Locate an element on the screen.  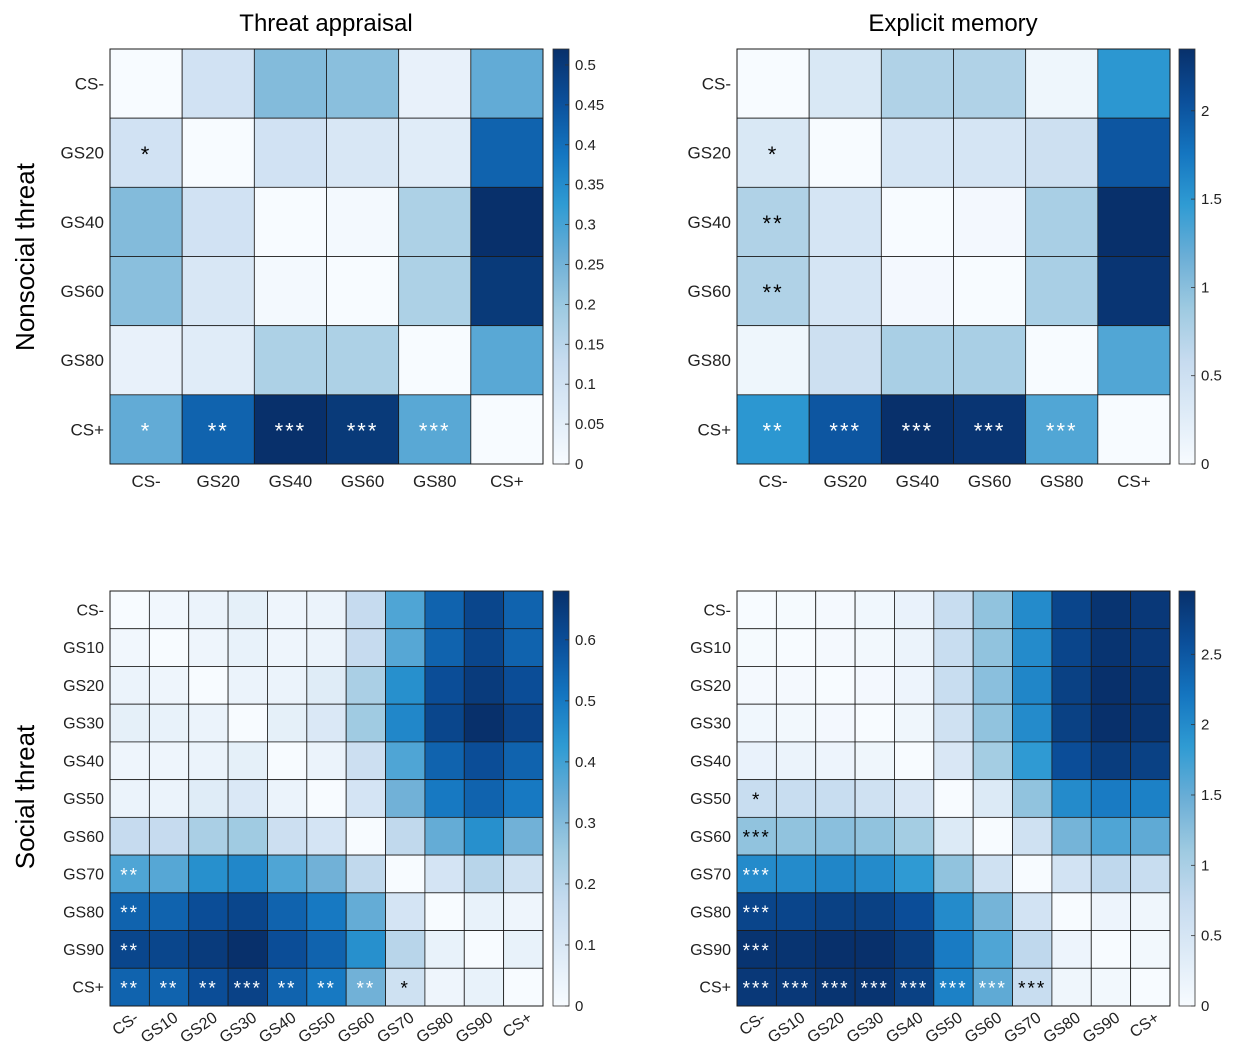
cell-csminus-gs40 is located at coordinates (287, 610).